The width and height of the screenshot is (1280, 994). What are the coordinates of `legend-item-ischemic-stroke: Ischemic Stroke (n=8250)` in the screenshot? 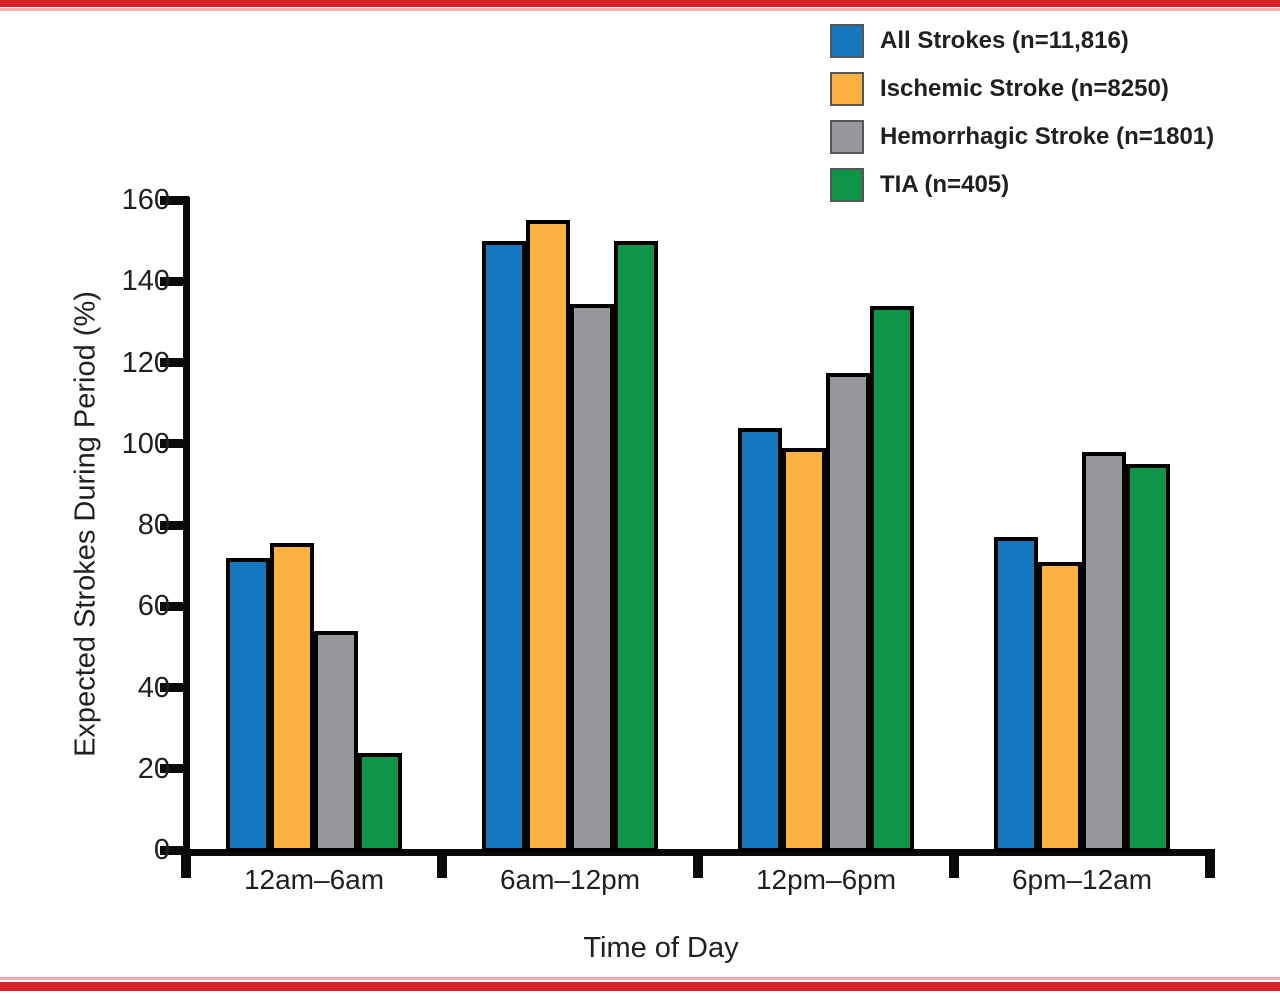 It's located at (1022, 89).